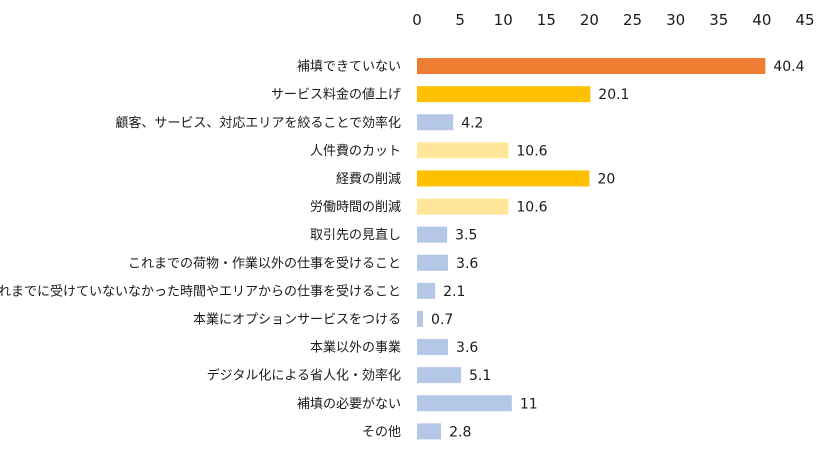  Describe the element at coordinates (200, 291) in the screenshot. I see `category-label: これまでに受けていないなかった時間やエリアからの仕事を受けること` at that location.